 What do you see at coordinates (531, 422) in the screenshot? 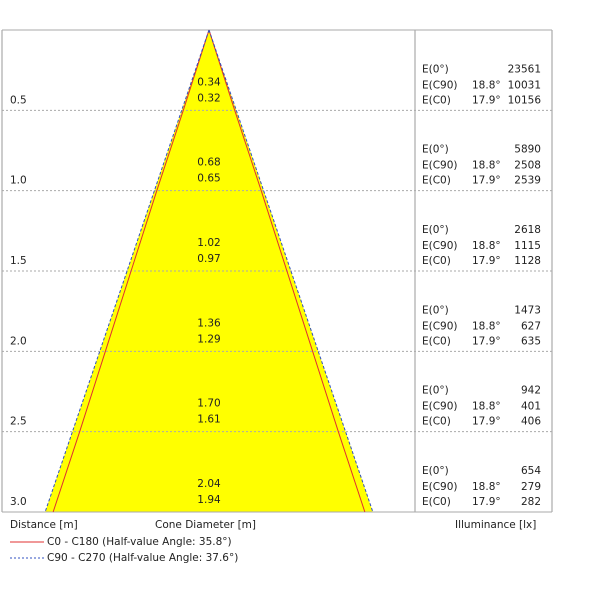
I see `illum-value: 406` at bounding box center [531, 422].